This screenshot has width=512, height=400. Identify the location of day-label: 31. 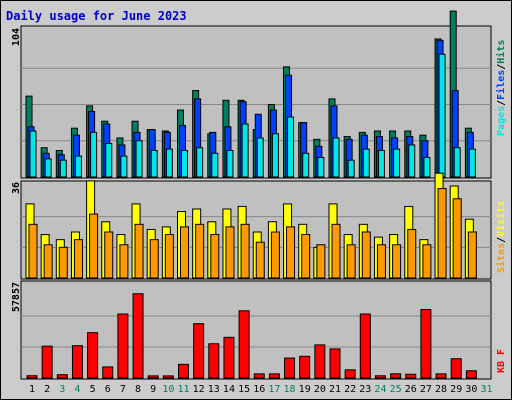
(486, 389).